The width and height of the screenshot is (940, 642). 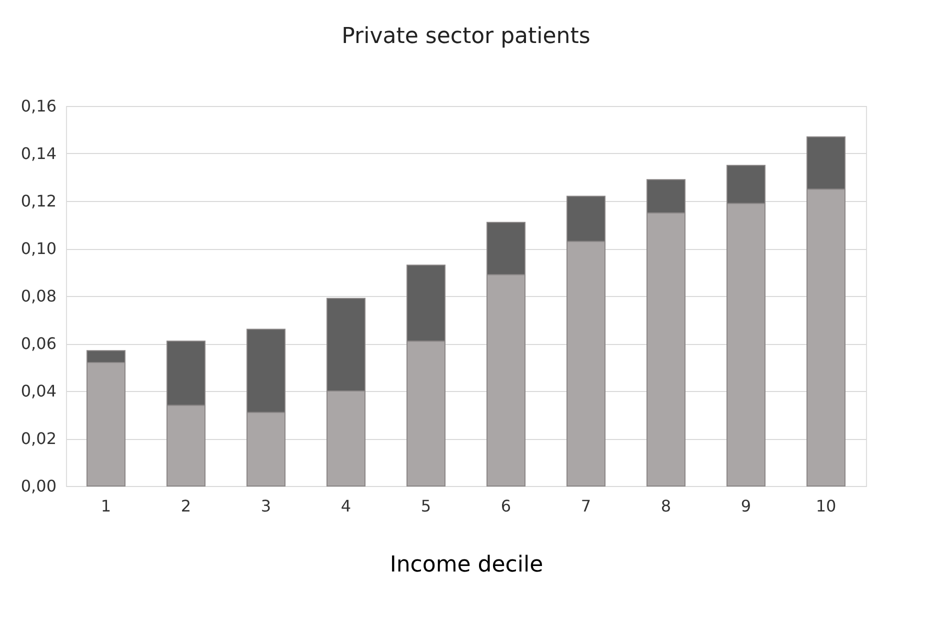 I want to click on y-tick-label: 0,06, so click(x=38, y=343).